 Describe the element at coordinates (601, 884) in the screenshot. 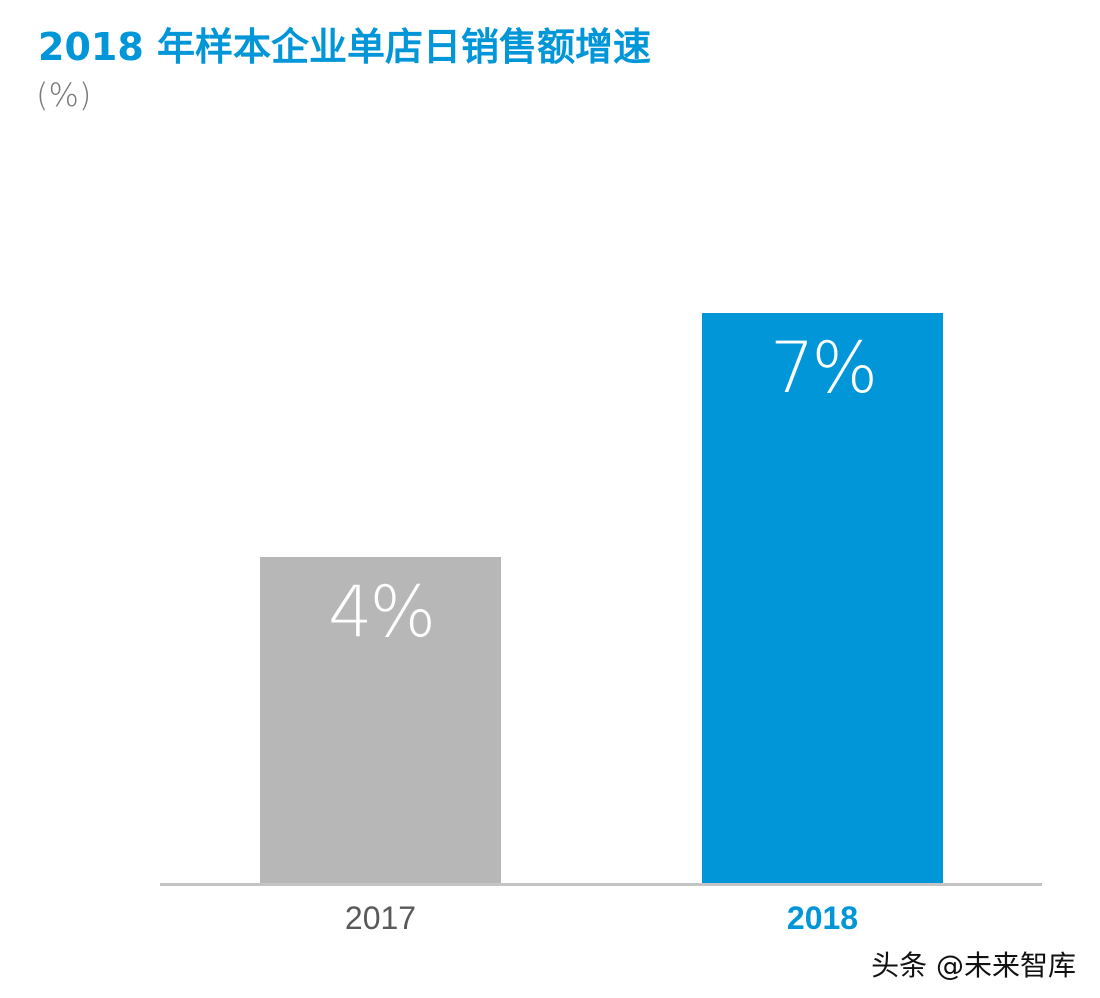

I see `x-axis-line` at that location.